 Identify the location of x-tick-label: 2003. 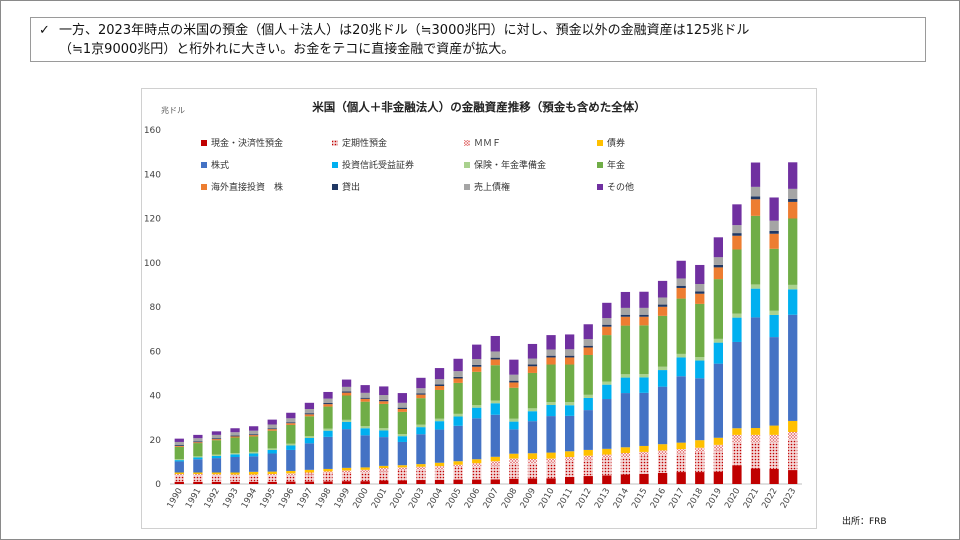
(416, 499).